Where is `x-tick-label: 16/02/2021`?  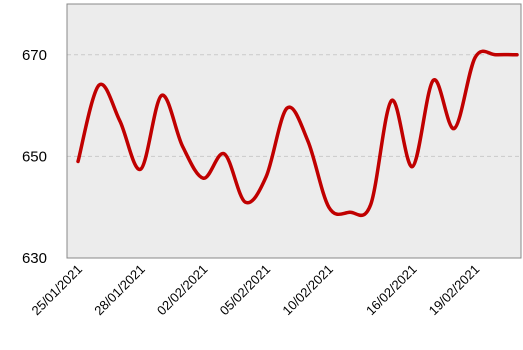
x-tick-label: 16/02/2021 is located at coordinates (391, 290).